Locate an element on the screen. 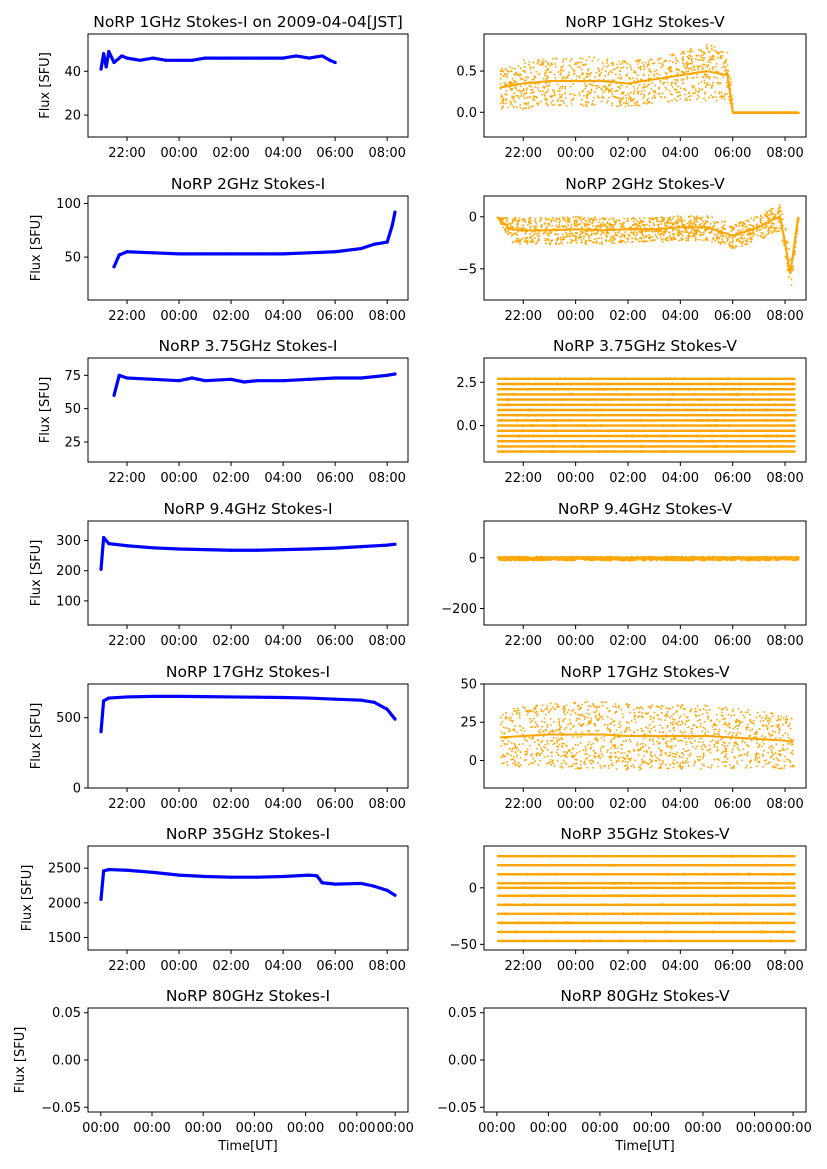 The height and width of the screenshot is (1169, 827). panel-title: NoRP 9.4GHz Stokes-V is located at coordinates (645, 509).